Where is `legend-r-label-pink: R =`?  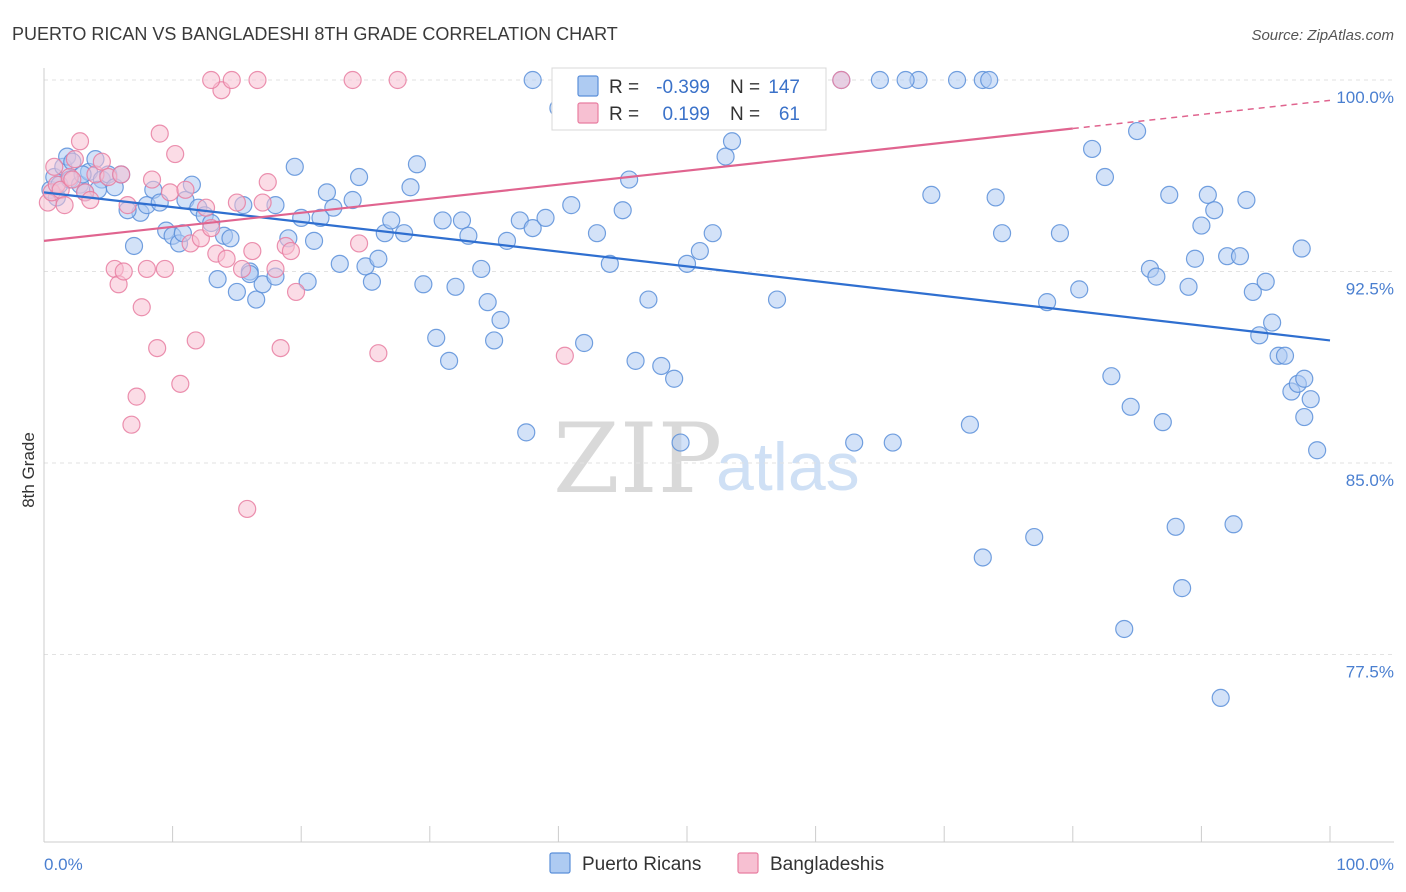
legend-r-label-pink: R = is located at coordinates (624, 114).